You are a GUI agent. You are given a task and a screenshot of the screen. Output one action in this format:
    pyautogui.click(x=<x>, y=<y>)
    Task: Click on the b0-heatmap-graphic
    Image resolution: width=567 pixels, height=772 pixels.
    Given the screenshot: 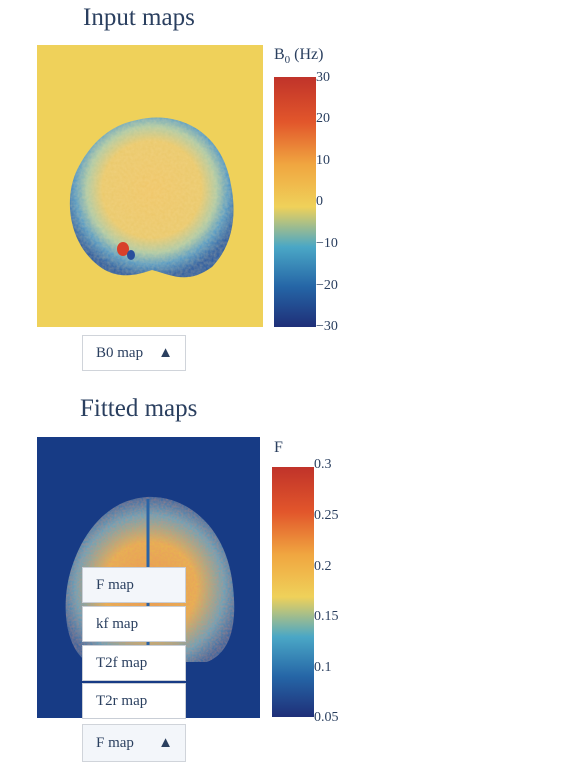 What is the action you would take?
    pyautogui.click(x=150, y=186)
    